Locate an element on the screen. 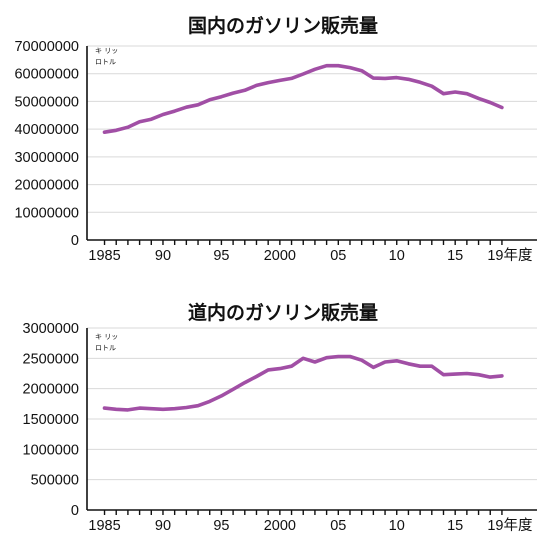 The width and height of the screenshot is (550, 547). y-tick-label: 10000000 is located at coordinates (46, 213).